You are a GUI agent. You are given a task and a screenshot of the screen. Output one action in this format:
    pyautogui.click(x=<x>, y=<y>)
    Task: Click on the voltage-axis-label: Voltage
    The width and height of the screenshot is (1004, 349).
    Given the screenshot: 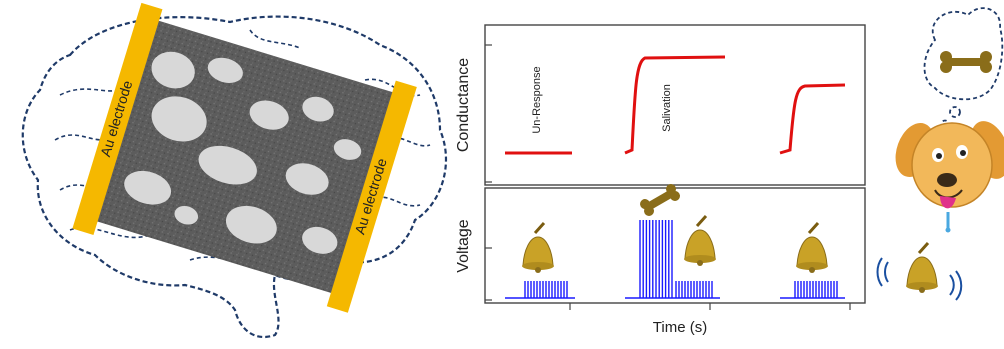 What is the action you would take?
    pyautogui.click(x=463, y=245)
    